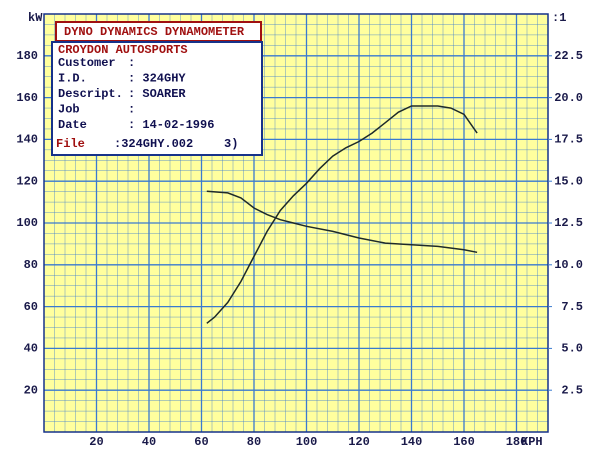 This screenshot has width=600, height=462. I want to click on x-axis-label: KPH, so click(532, 442).